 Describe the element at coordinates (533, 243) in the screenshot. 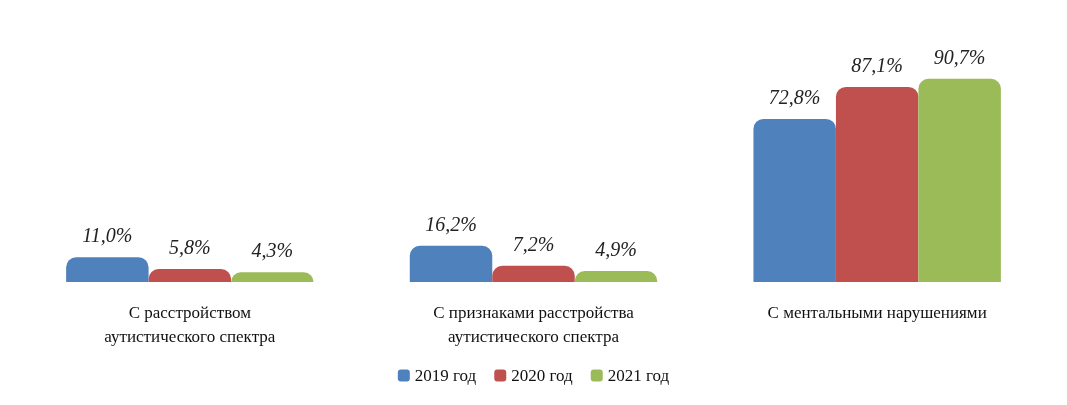

I see `data-label: 7,2%` at that location.